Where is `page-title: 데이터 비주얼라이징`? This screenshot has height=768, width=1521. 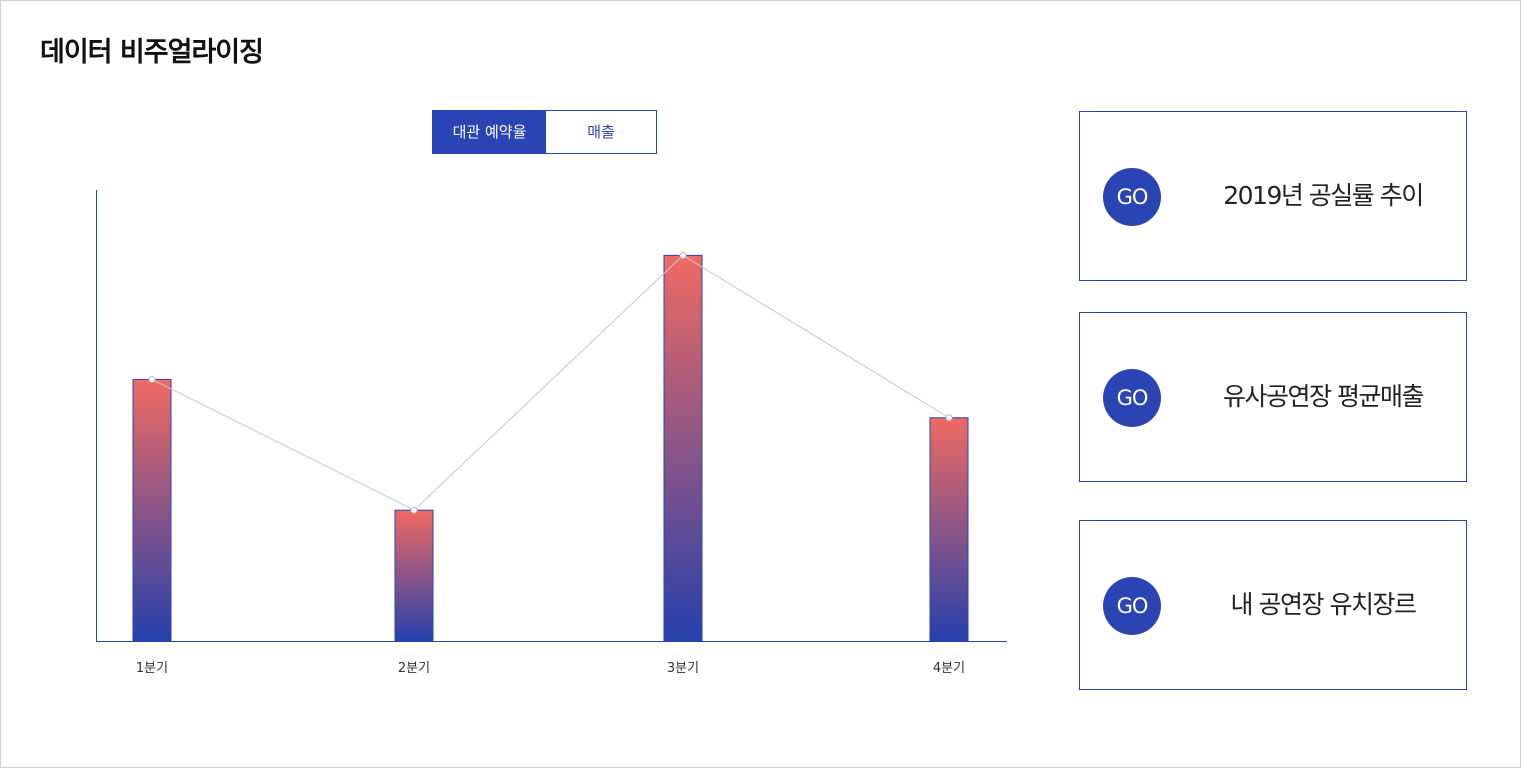 page-title: 데이터 비주얼라이징 is located at coordinates (152, 52).